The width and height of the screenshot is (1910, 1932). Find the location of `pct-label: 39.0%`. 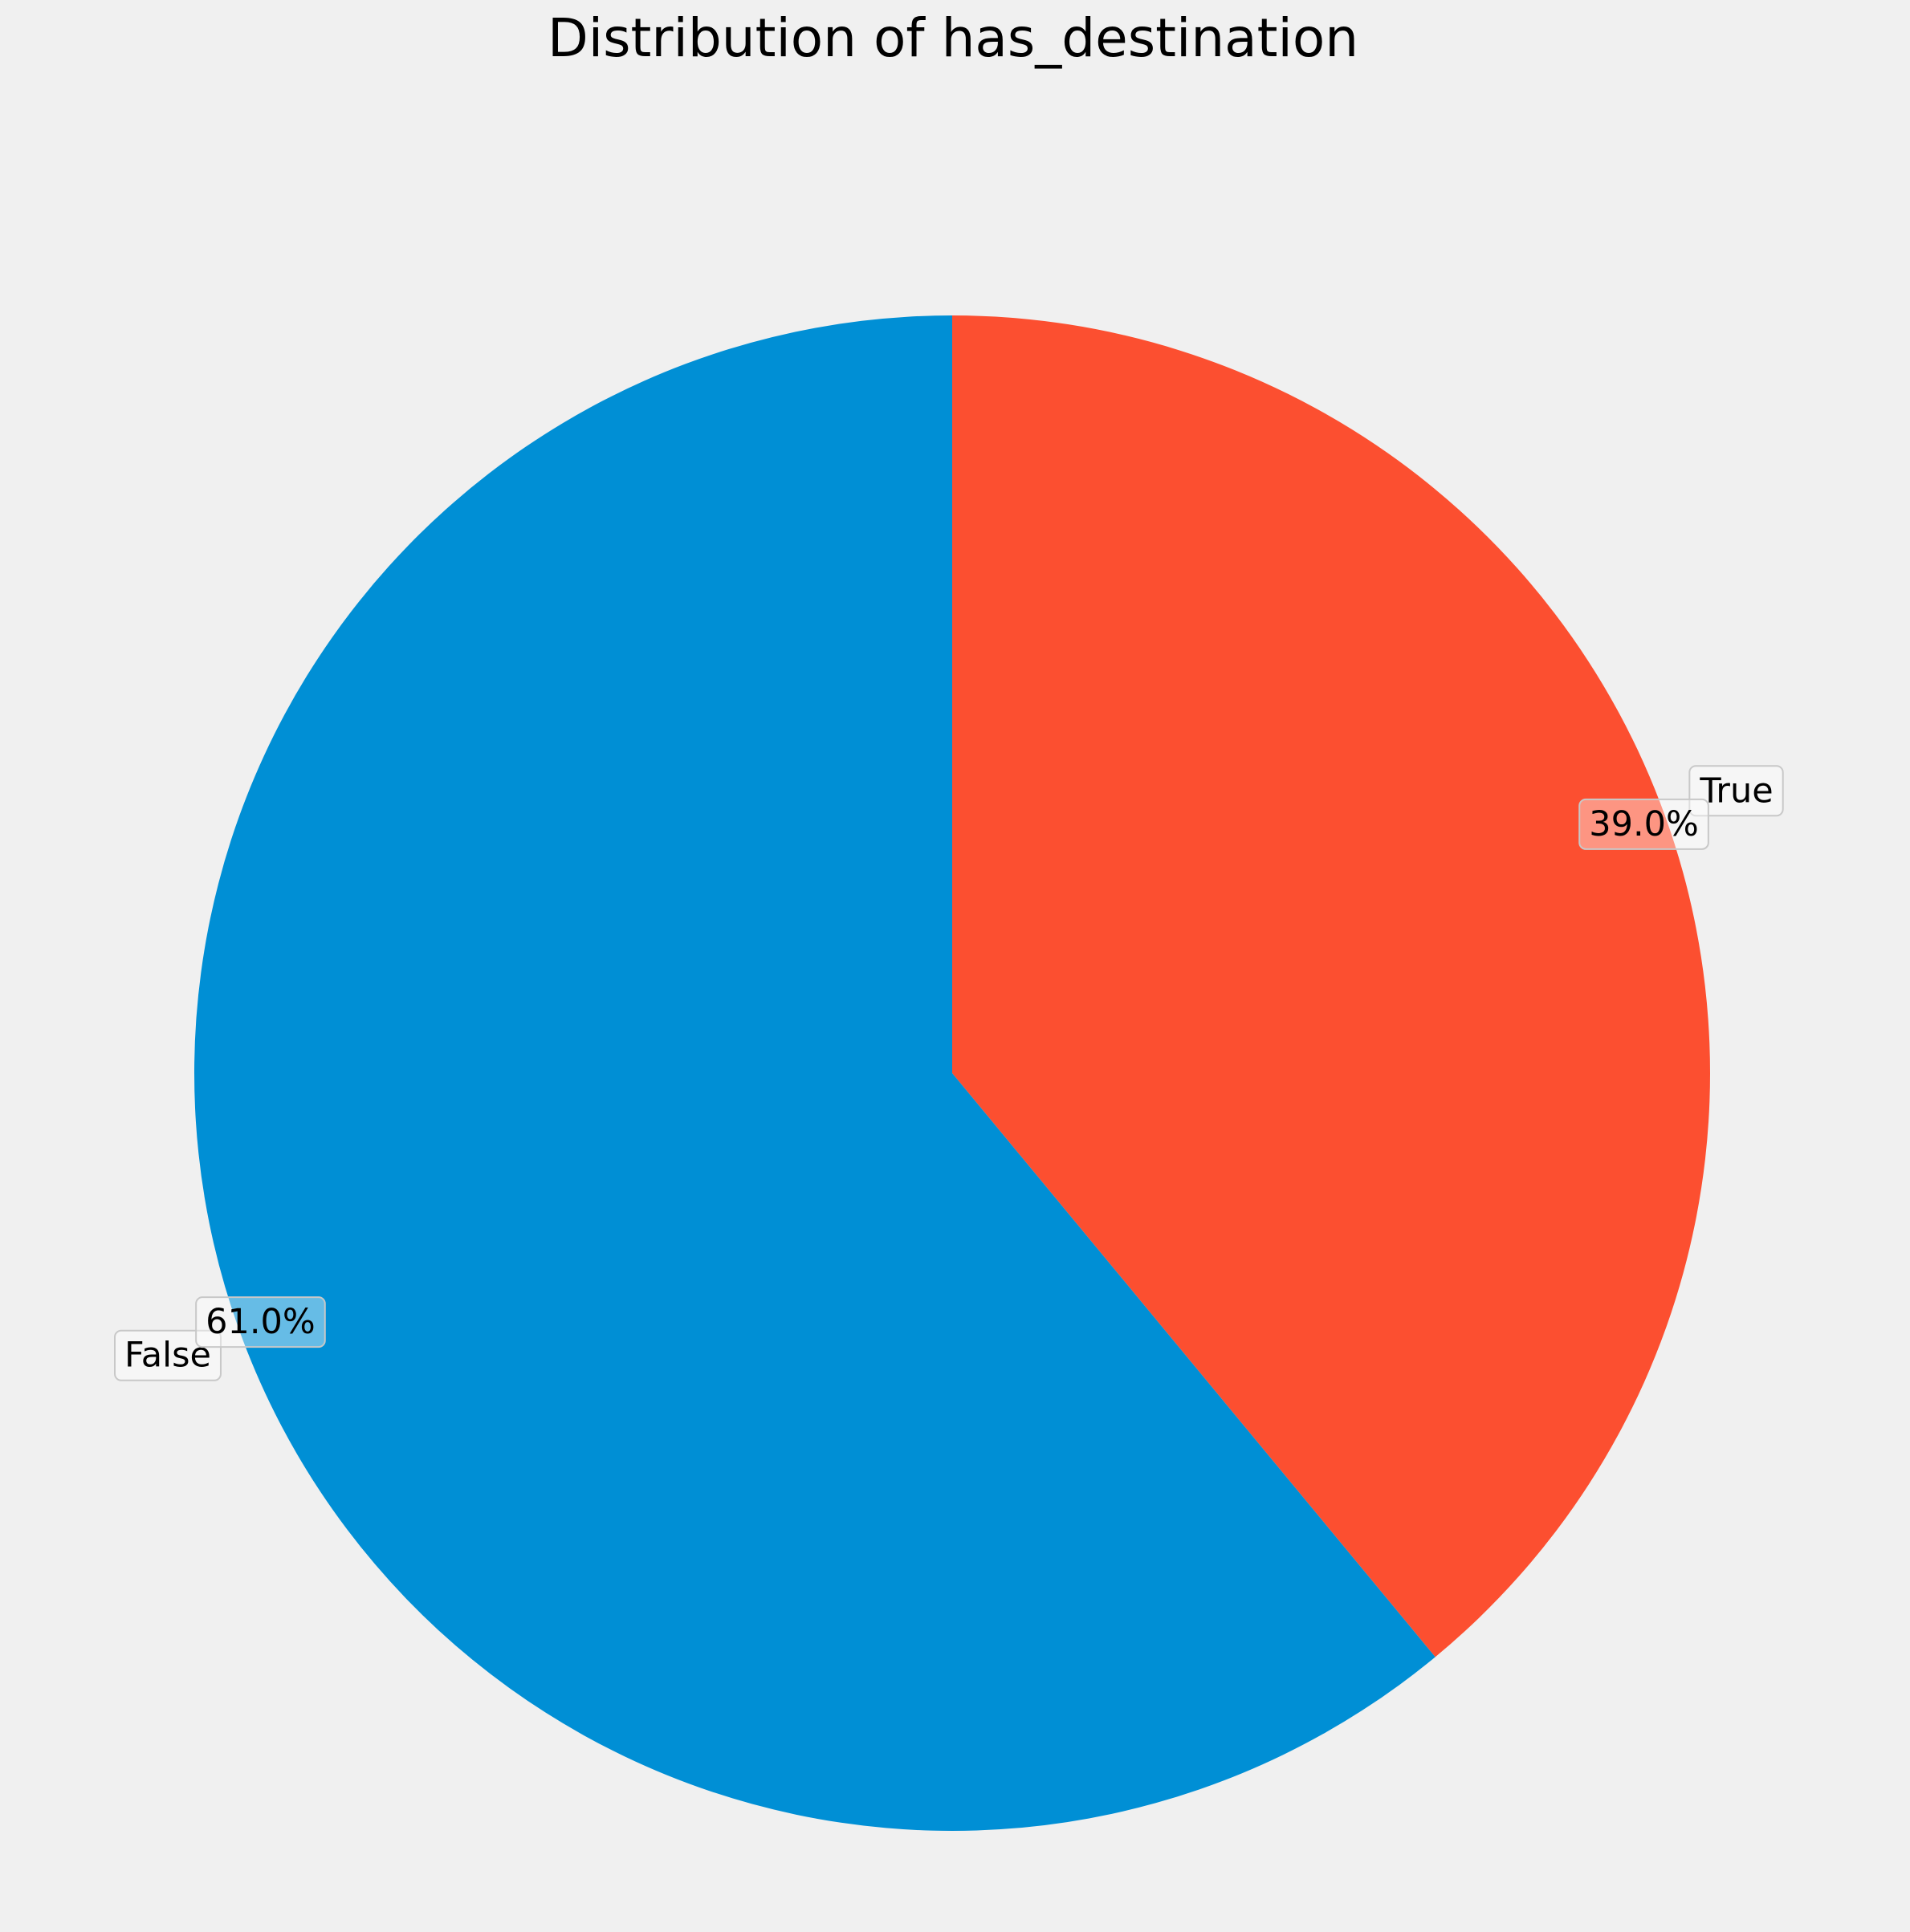

pct-label: 39.0% is located at coordinates (1644, 824).